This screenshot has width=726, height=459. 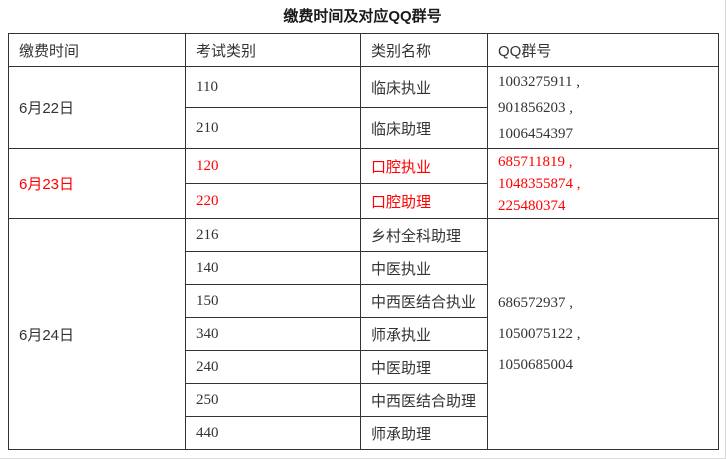 What do you see at coordinates (424, 301) in the screenshot?
I see `category-name-cell: 中西医结合执业` at bounding box center [424, 301].